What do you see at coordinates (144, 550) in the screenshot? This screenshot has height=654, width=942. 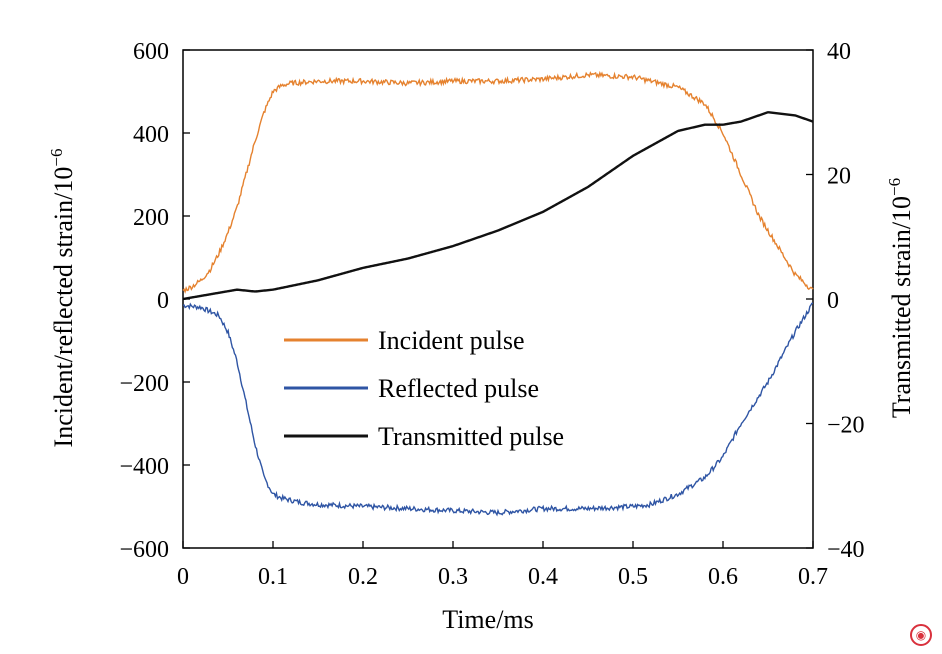 I see `y-left-tick-label: −600` at bounding box center [144, 550].